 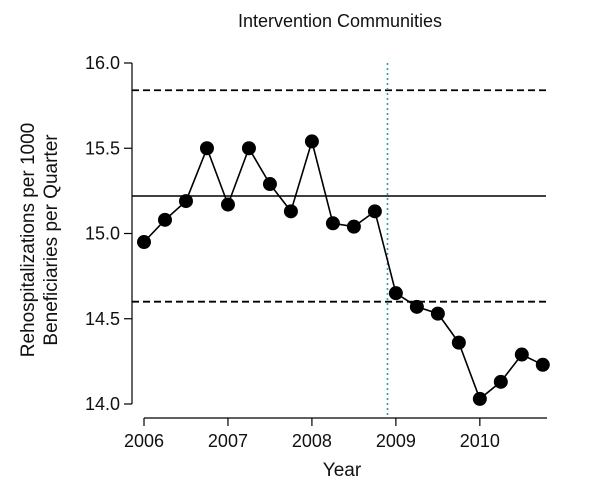 What do you see at coordinates (342, 470) in the screenshot?
I see `x-axis-label: Year` at bounding box center [342, 470].